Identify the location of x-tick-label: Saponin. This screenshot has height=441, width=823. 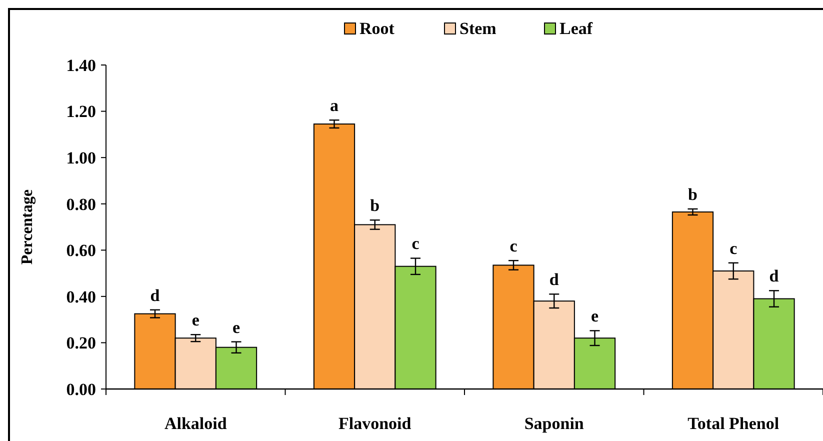
(554, 423).